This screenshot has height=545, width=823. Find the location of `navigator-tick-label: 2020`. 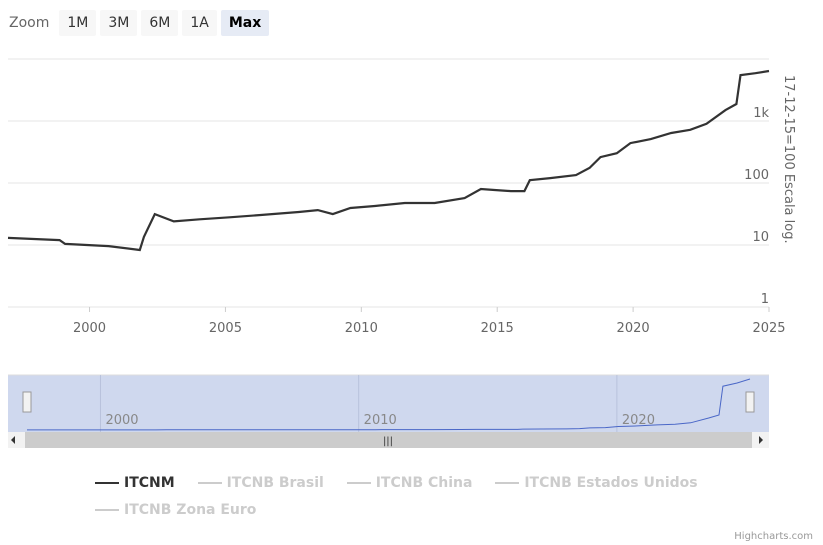

navigator-tick-label: 2020 is located at coordinates (638, 420).